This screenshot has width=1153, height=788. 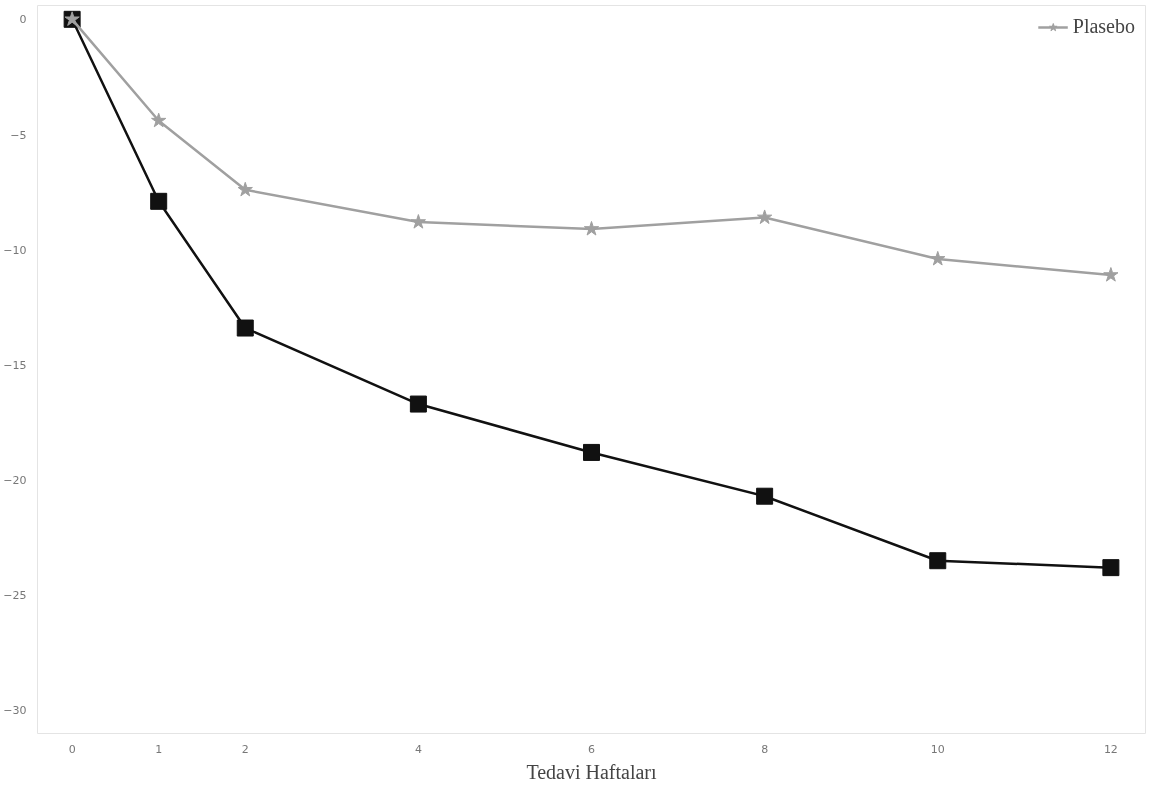 I want to click on y-tick-label: −30, so click(x=15, y=711).